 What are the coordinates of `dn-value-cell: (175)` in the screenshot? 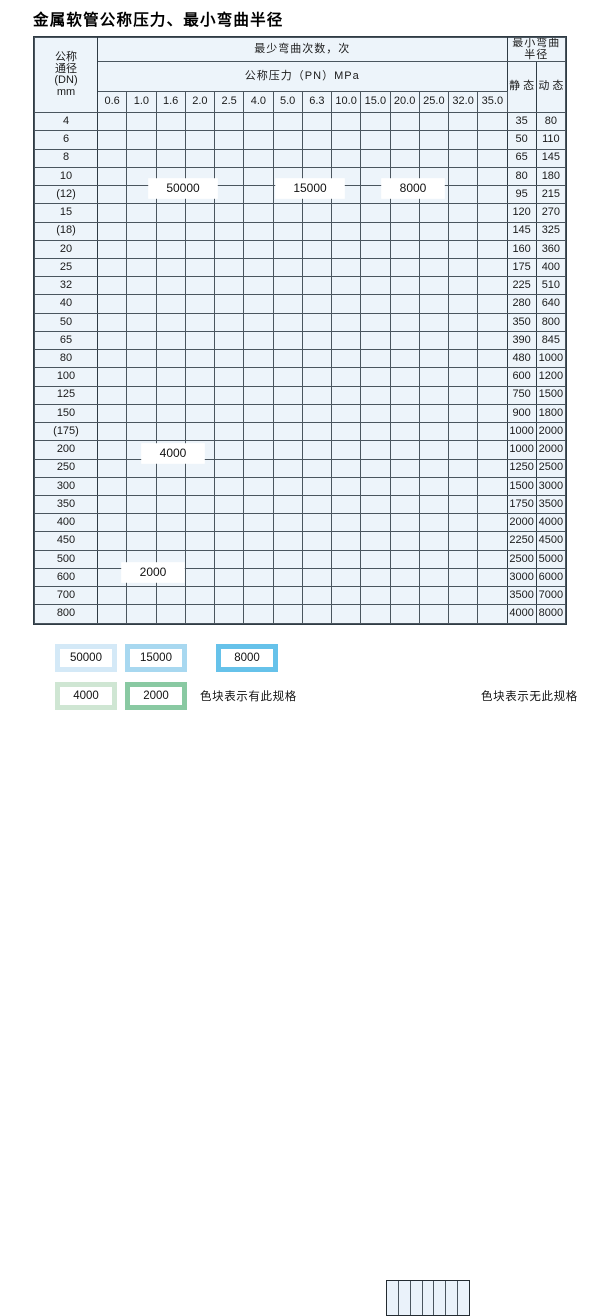 It's located at (66, 432).